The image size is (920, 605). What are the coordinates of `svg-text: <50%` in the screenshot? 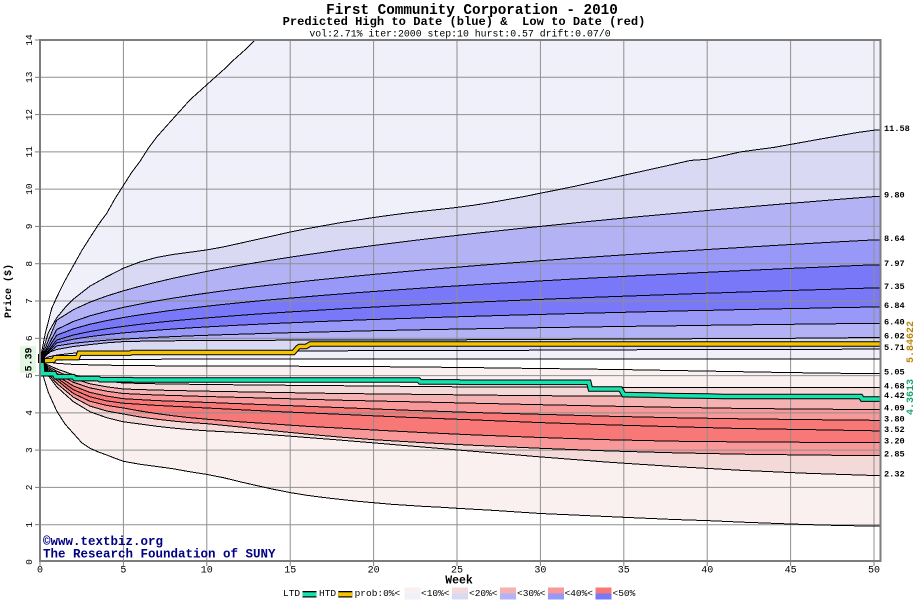 It's located at (624, 593).